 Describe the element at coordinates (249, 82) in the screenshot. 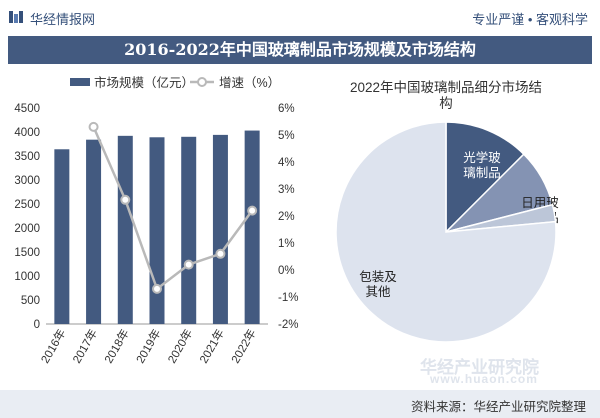

I see `legend-line-label: 增速（%）` at that location.